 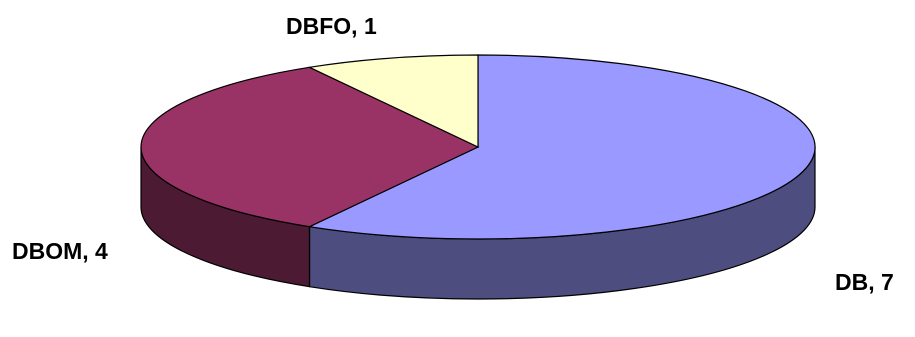 What do you see at coordinates (393, 101) in the screenshot?
I see `slice-dbfo` at bounding box center [393, 101].